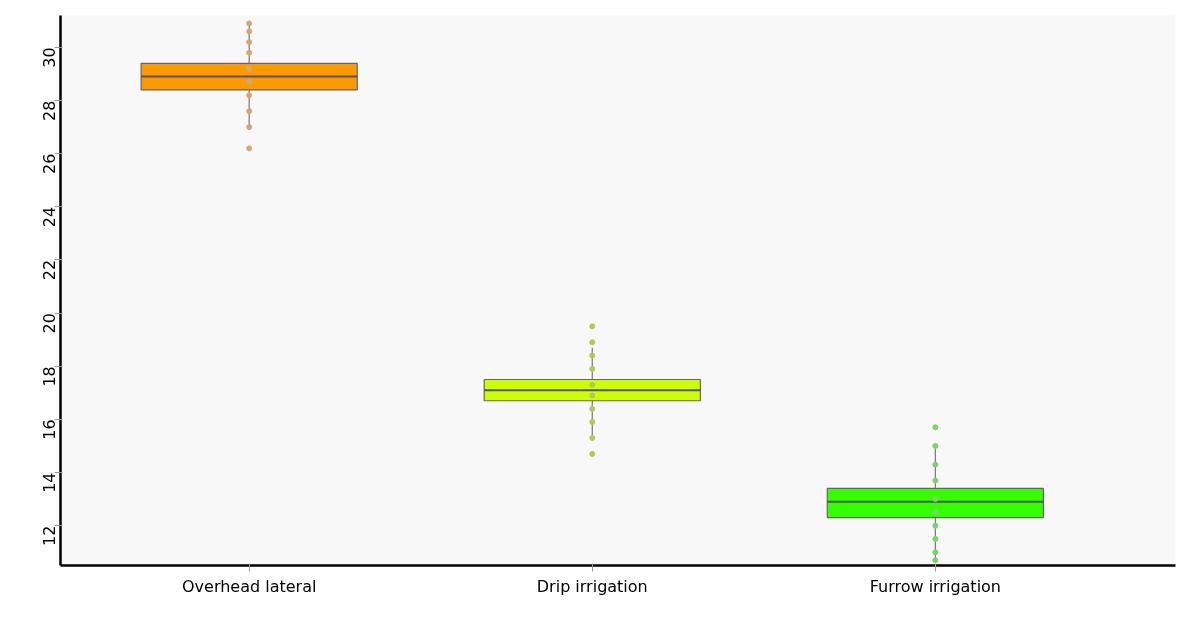 This screenshot has width=1195, height=623. What do you see at coordinates (50, 270) in the screenshot?
I see `y-tick-label: 22` at bounding box center [50, 270].